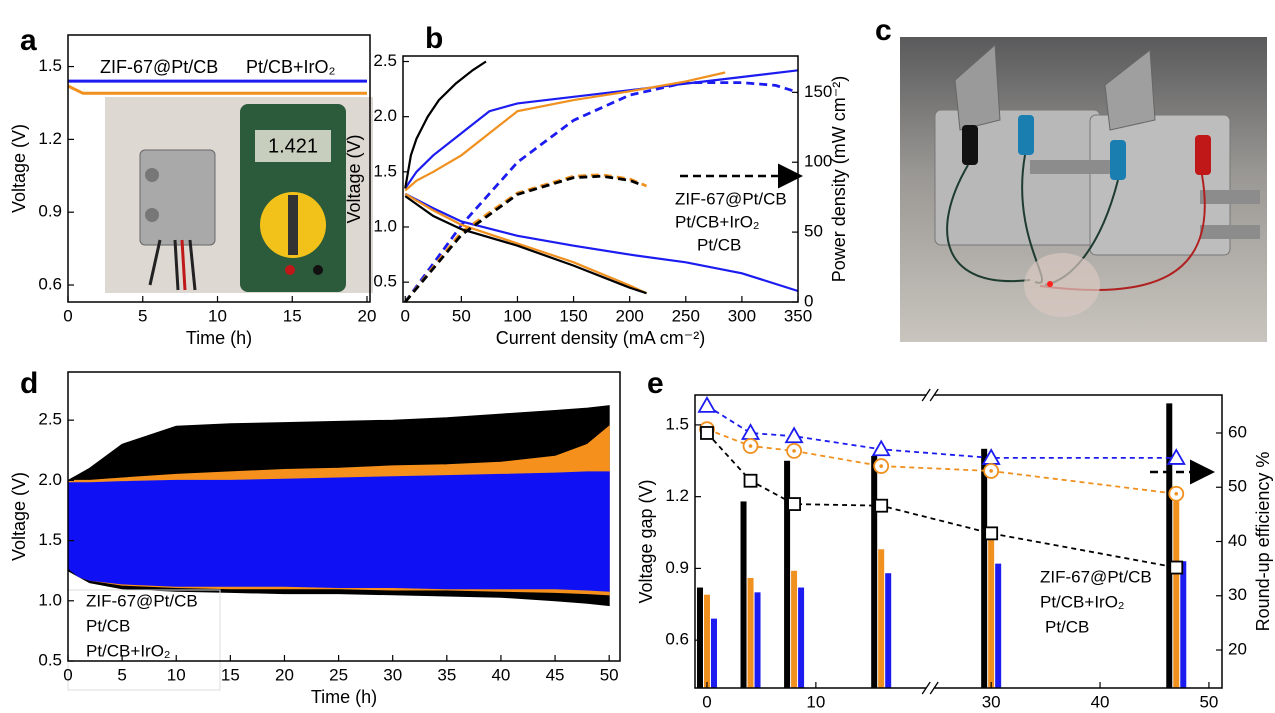  I want to click on meter-display: 1.421, so click(293, 146).